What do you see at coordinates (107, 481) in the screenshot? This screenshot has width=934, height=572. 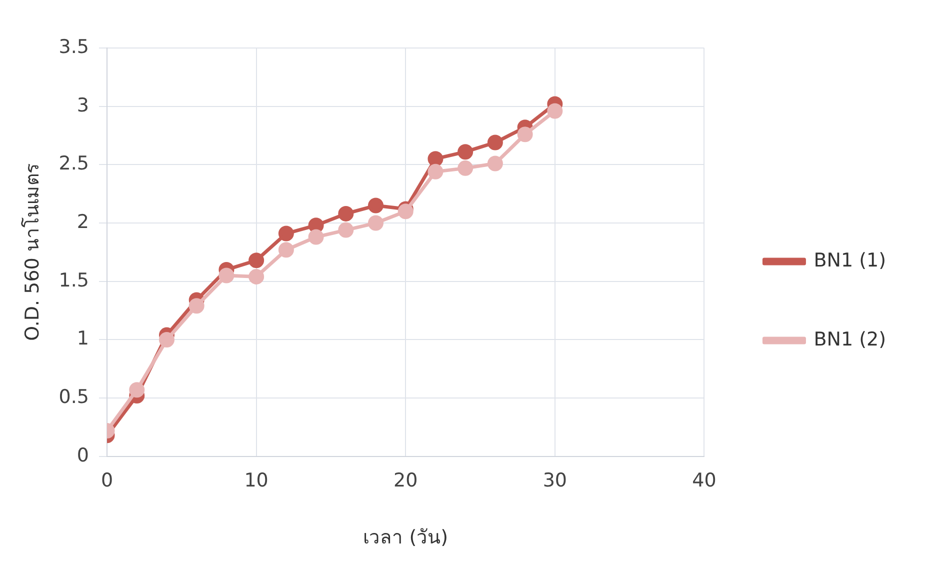 I see `x-tick-label: 0` at bounding box center [107, 481].